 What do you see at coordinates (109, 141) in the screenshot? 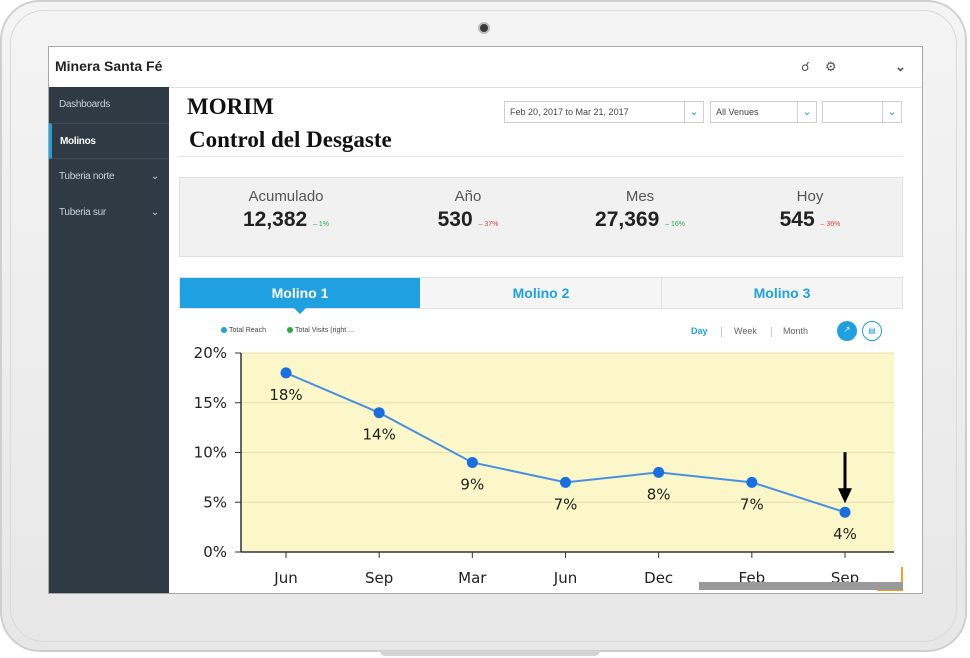
I see `sidebar-item-molinos: Molinos` at bounding box center [109, 141].